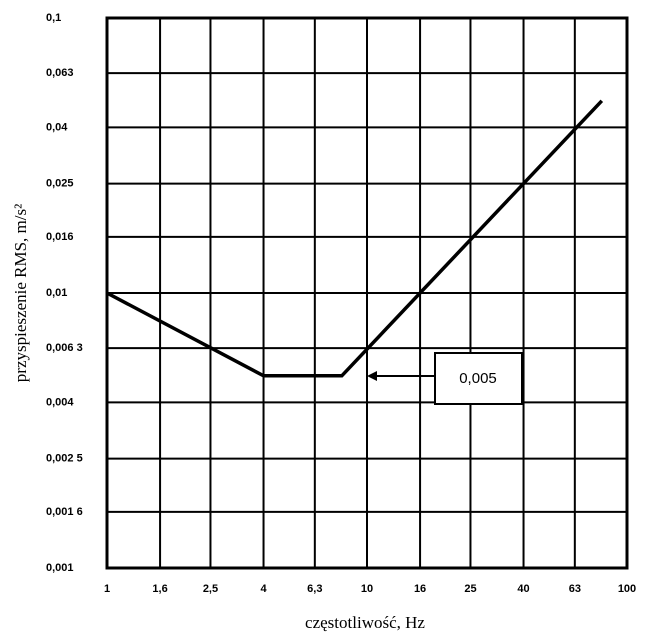  Describe the element at coordinates (60, 183) in the screenshot. I see `y-tick-label: 0,025` at that location.